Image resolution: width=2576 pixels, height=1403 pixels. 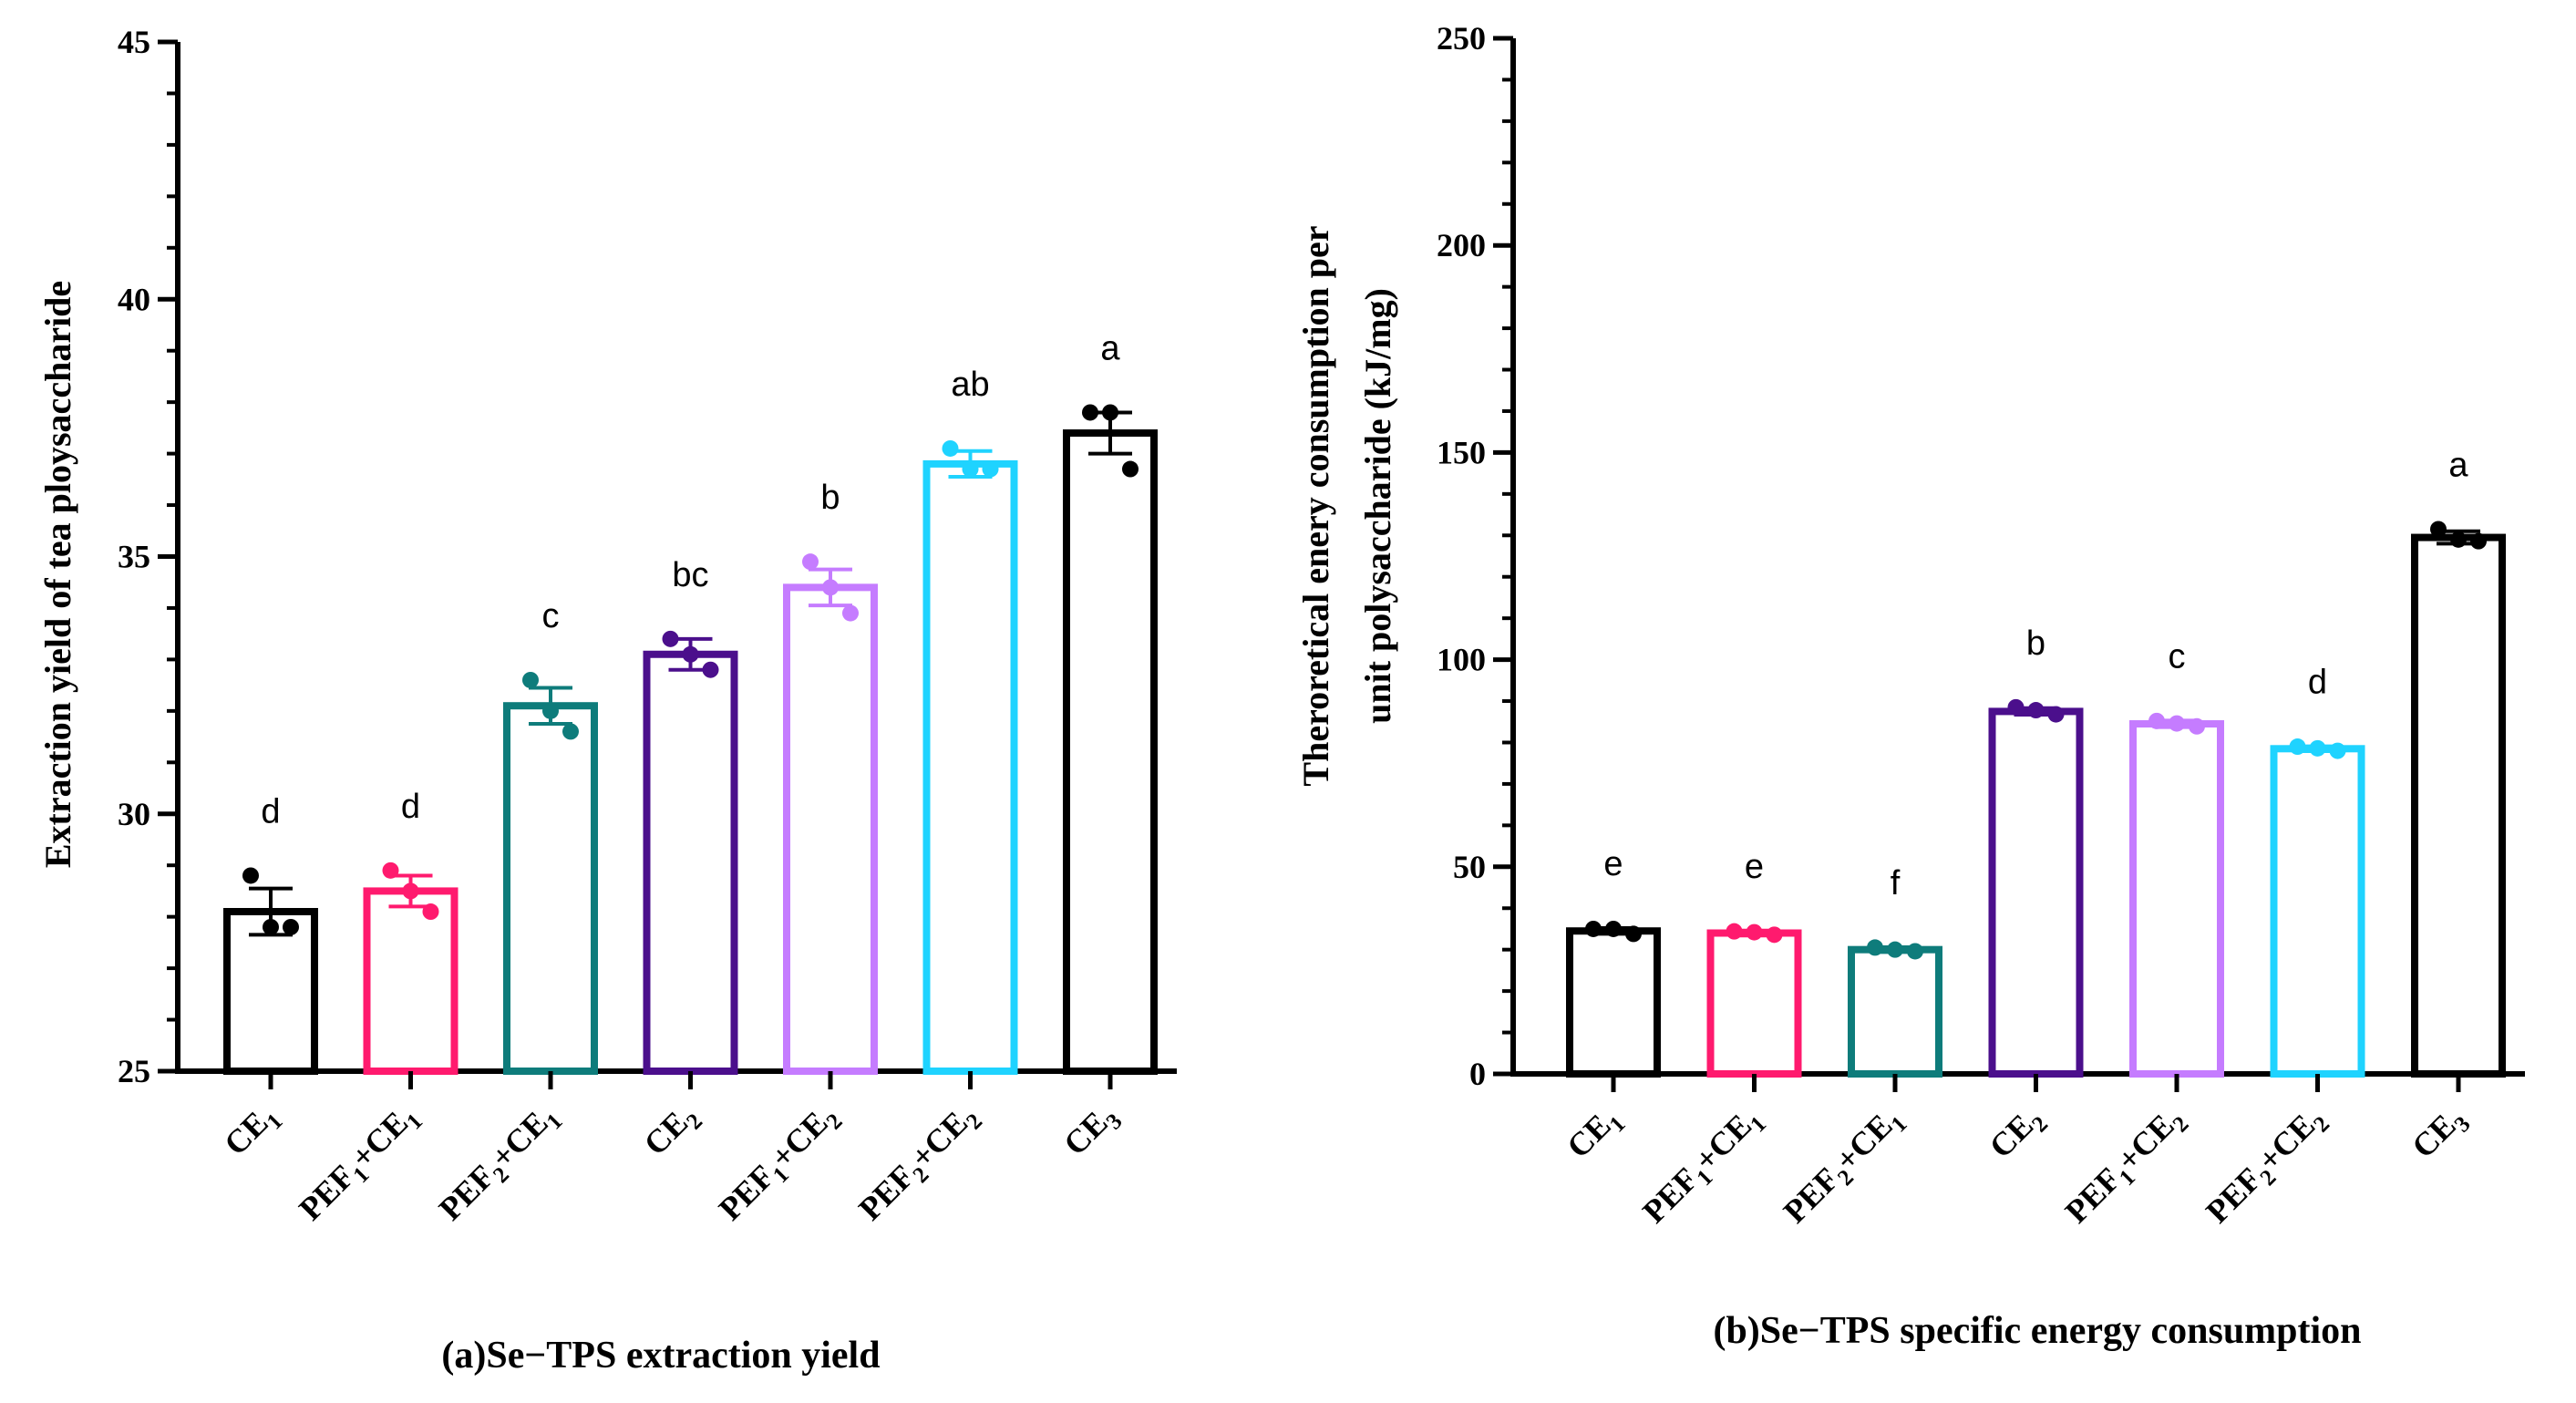 I want to click on x-category-label: CE3, so click(x=1091, y=1131).